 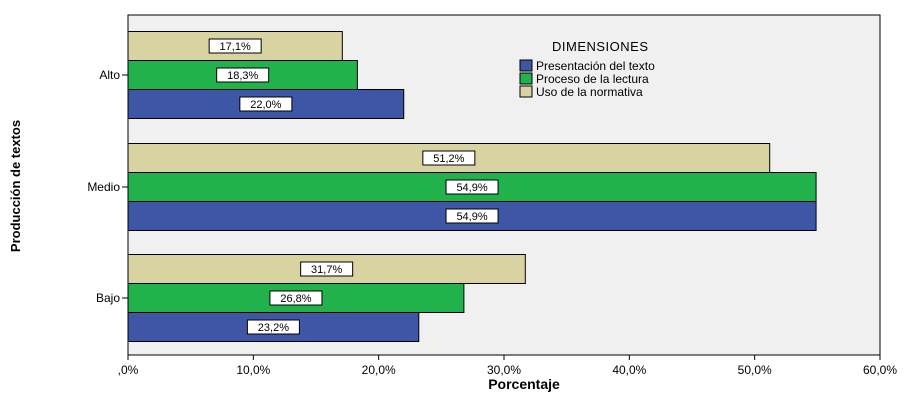 I want to click on data-label: 17,1%, so click(x=235, y=47).